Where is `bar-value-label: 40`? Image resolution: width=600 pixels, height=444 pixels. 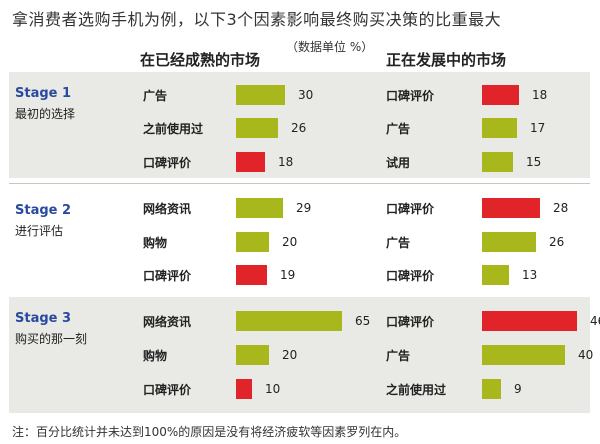 bar-value-label: 40 is located at coordinates (586, 355).